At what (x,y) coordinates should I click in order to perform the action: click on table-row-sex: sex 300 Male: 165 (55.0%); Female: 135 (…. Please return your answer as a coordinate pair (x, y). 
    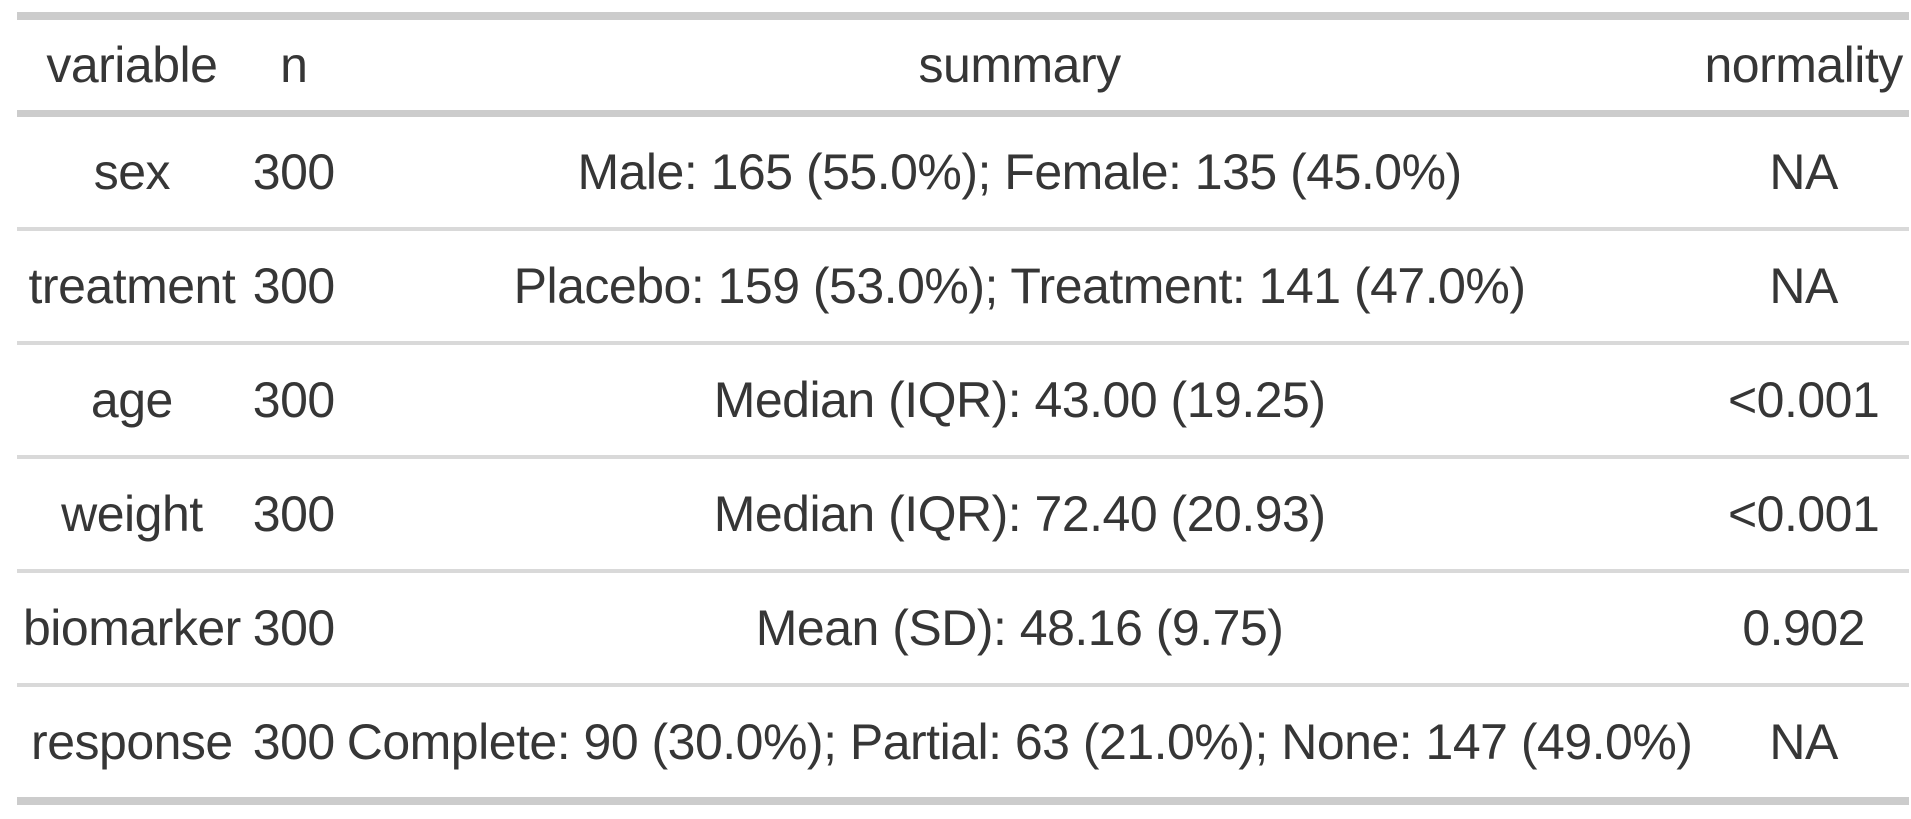
    Looking at the image, I should click on (963, 172).